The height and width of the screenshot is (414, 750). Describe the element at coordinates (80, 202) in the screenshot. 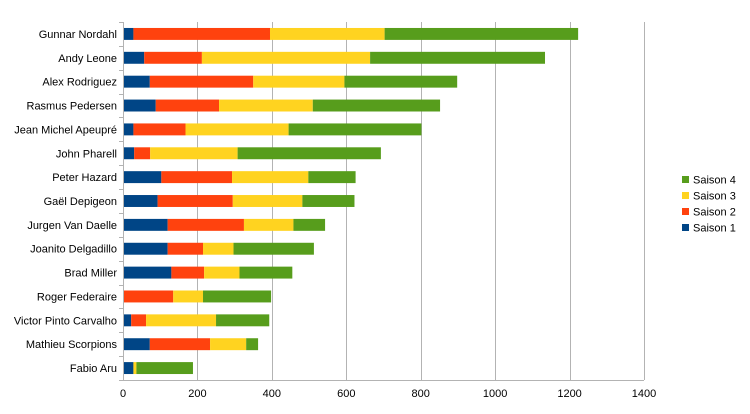

I see `y-tick-label: Gaël Depigeon` at that location.